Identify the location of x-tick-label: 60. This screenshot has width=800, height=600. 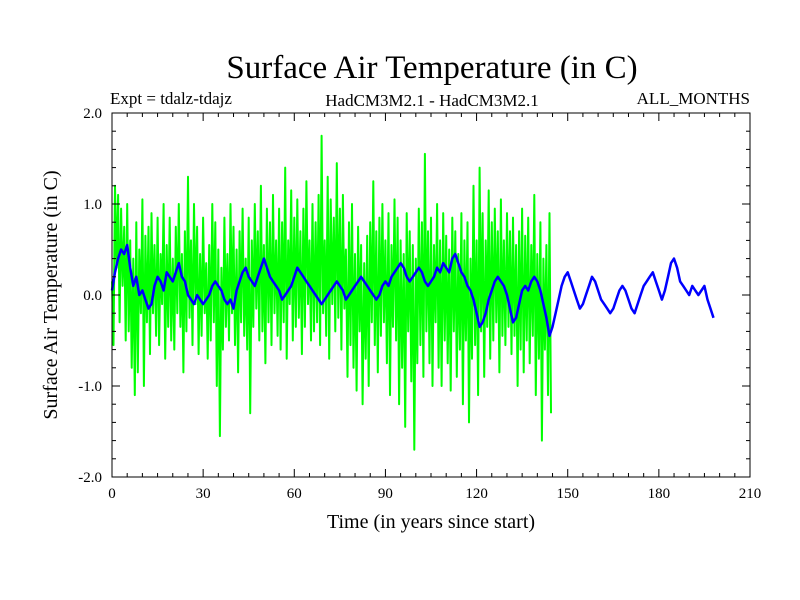
(294, 494).